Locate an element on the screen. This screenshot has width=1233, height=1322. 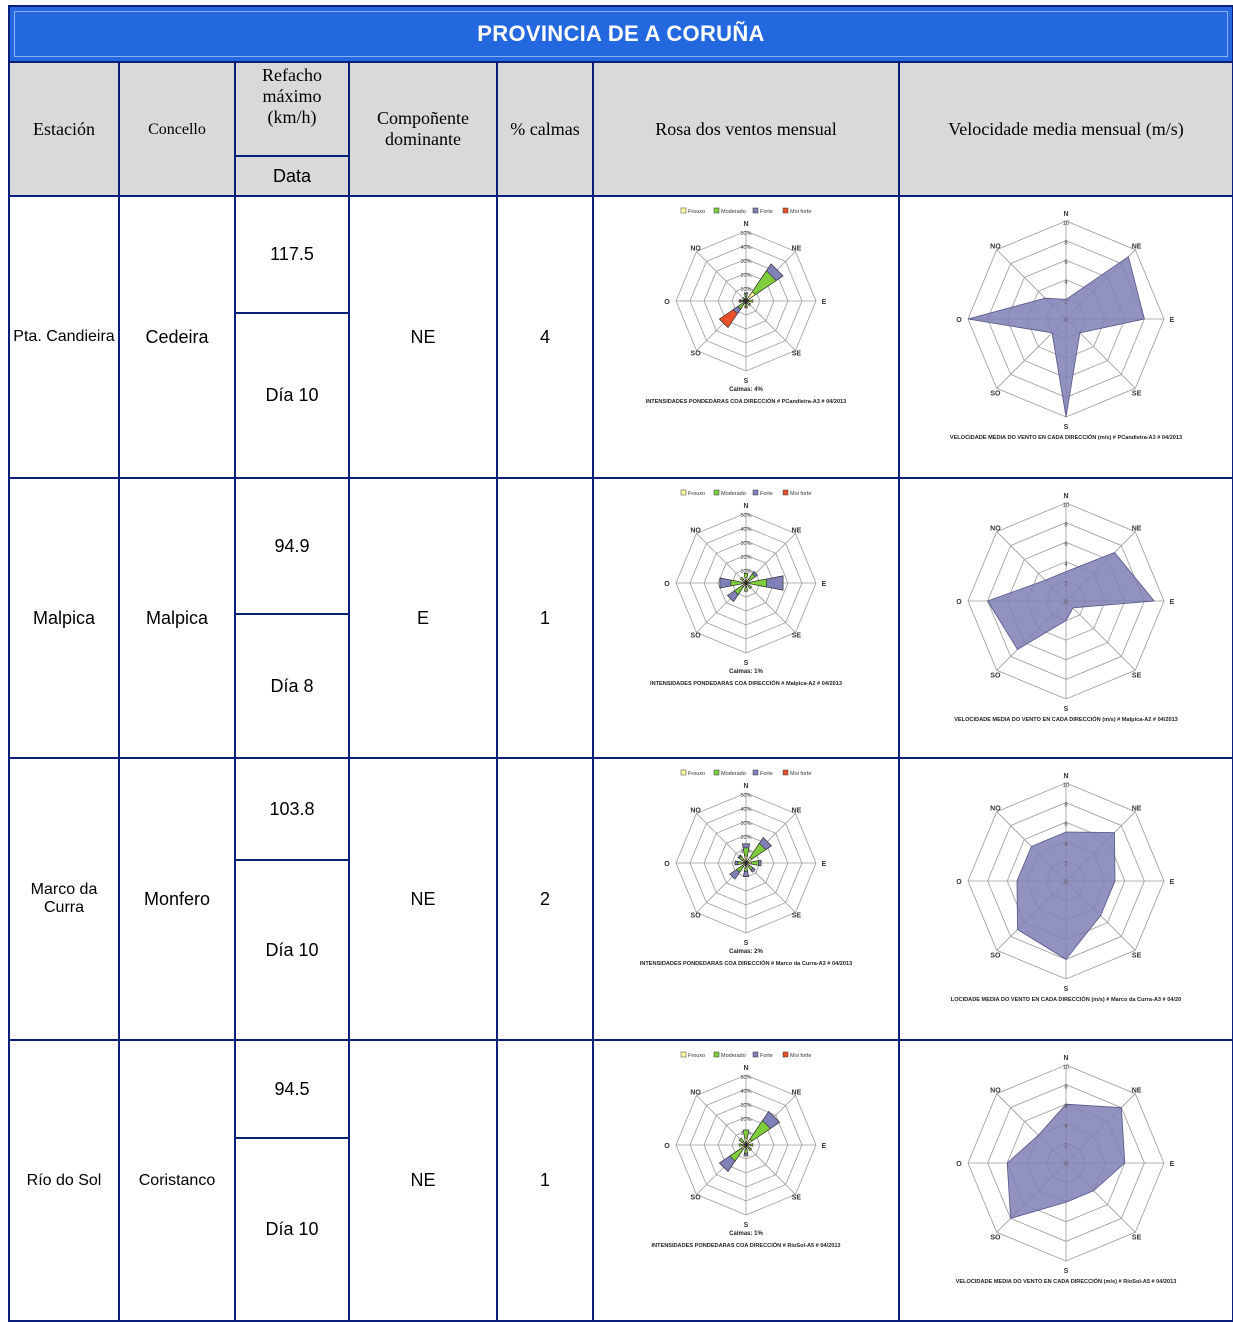
header-componente: Compoñente dominante is located at coordinates (423, 129).